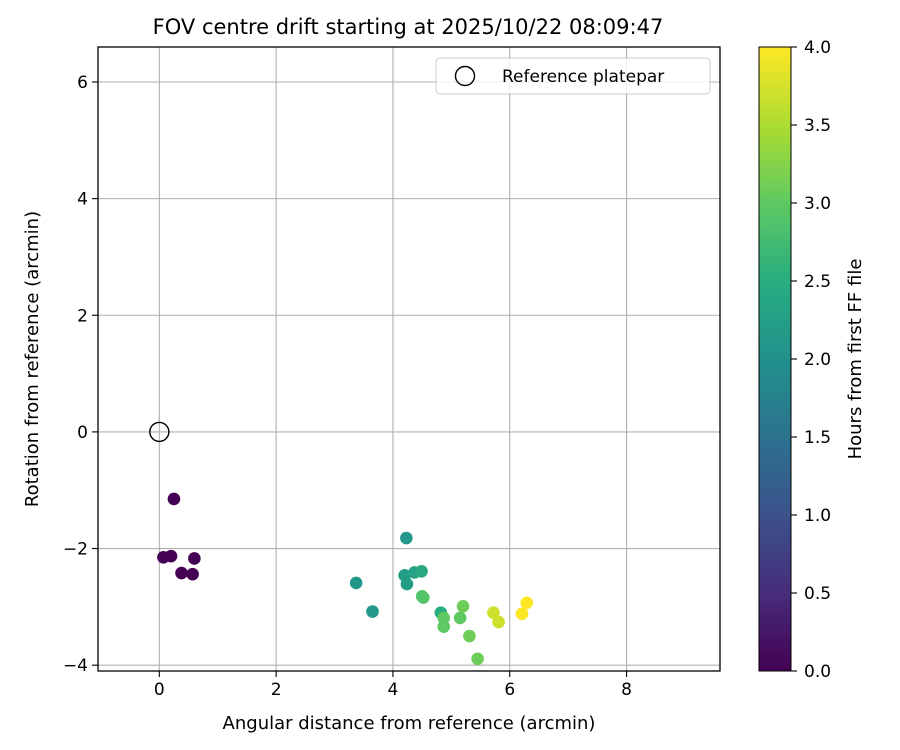  What do you see at coordinates (82, 200) in the screenshot?
I see `y-tick-label: 4` at bounding box center [82, 200].